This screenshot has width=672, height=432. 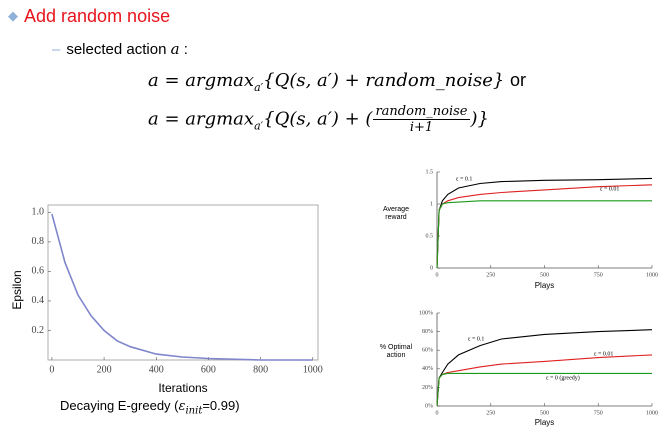 I want to click on y-tick-label: 0.2, so click(x=38, y=330).